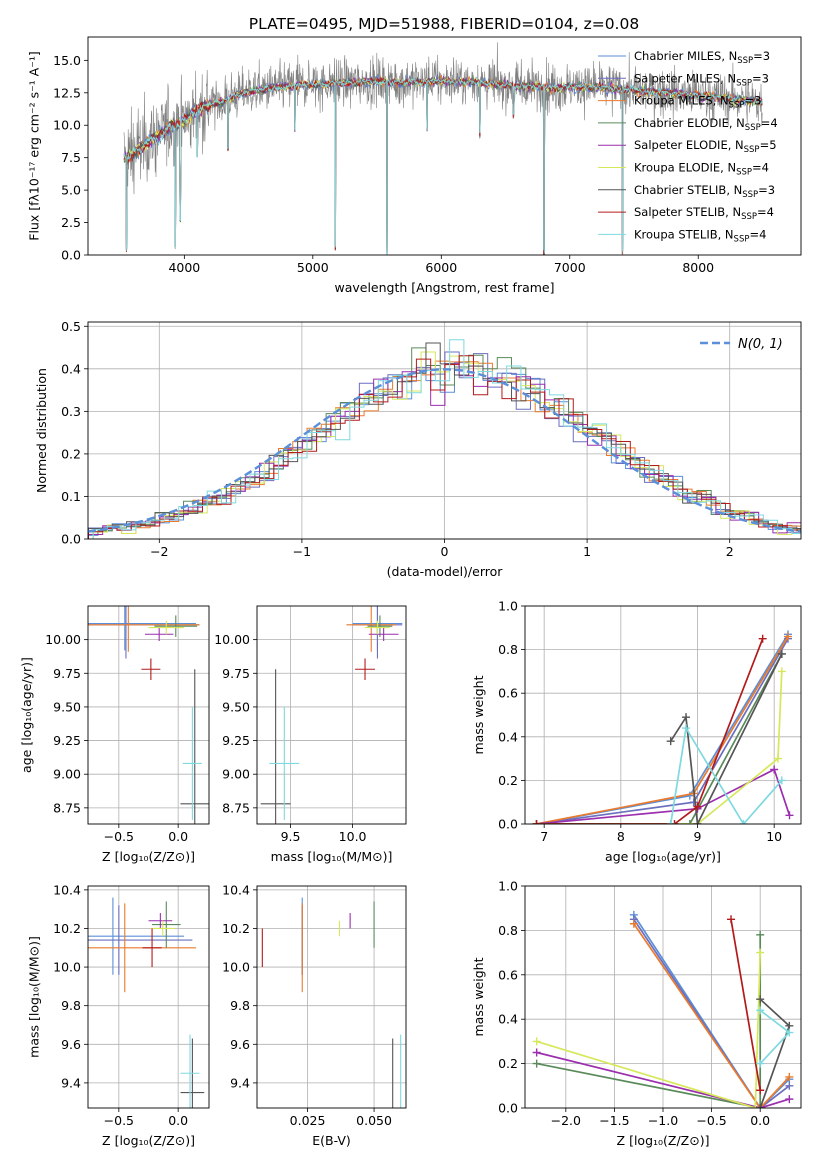 The width and height of the screenshot is (819, 1170). Describe the element at coordinates (63, 639) in the screenshot. I see `y-tick-label: 10.00` at that location.